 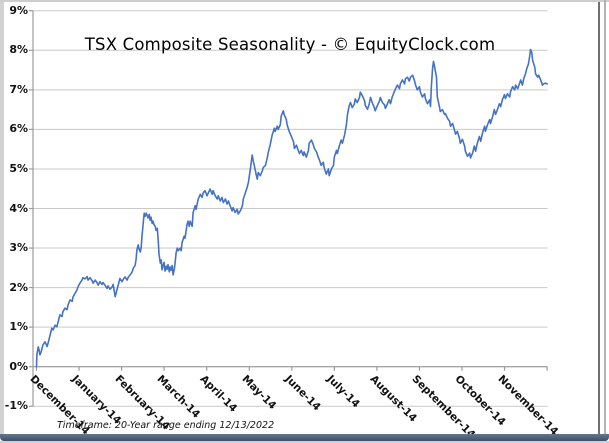 What do you see at coordinates (18, 10) in the screenshot?
I see `y-axis-label: 9%` at bounding box center [18, 10].